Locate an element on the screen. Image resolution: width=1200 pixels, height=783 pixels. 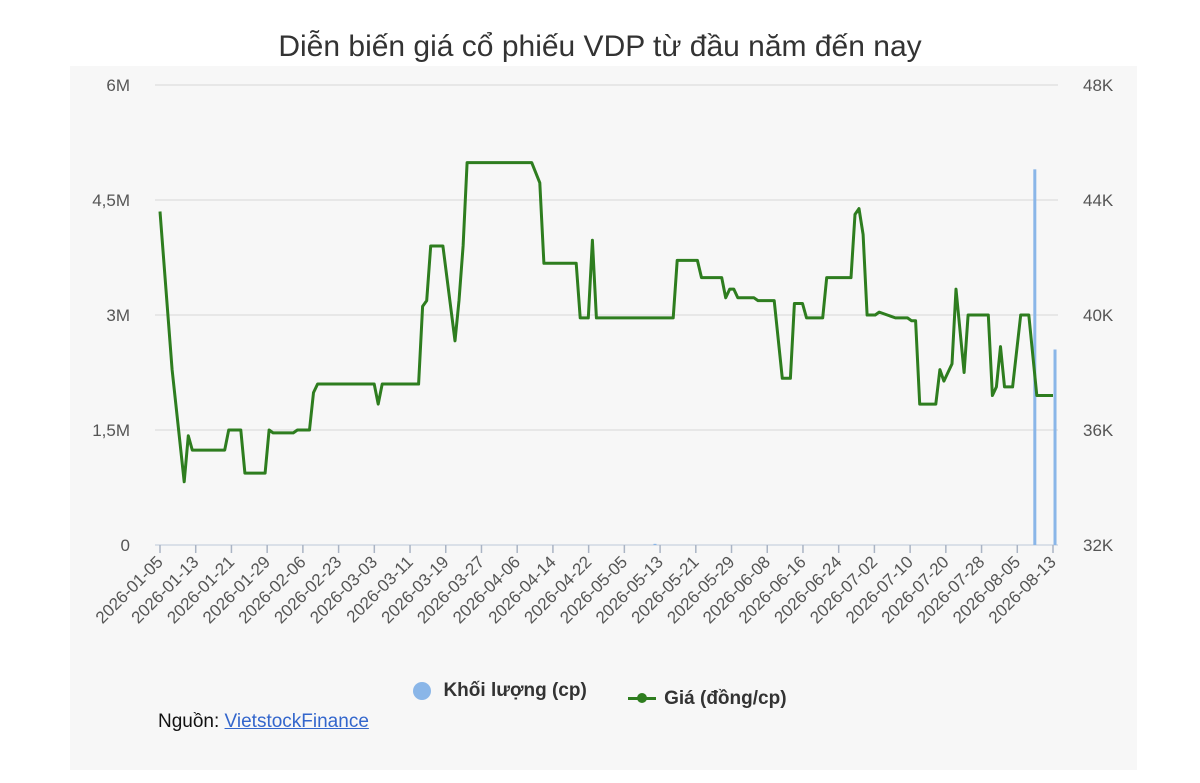
y-left-tick-label: 0 is located at coordinates (125, 545).